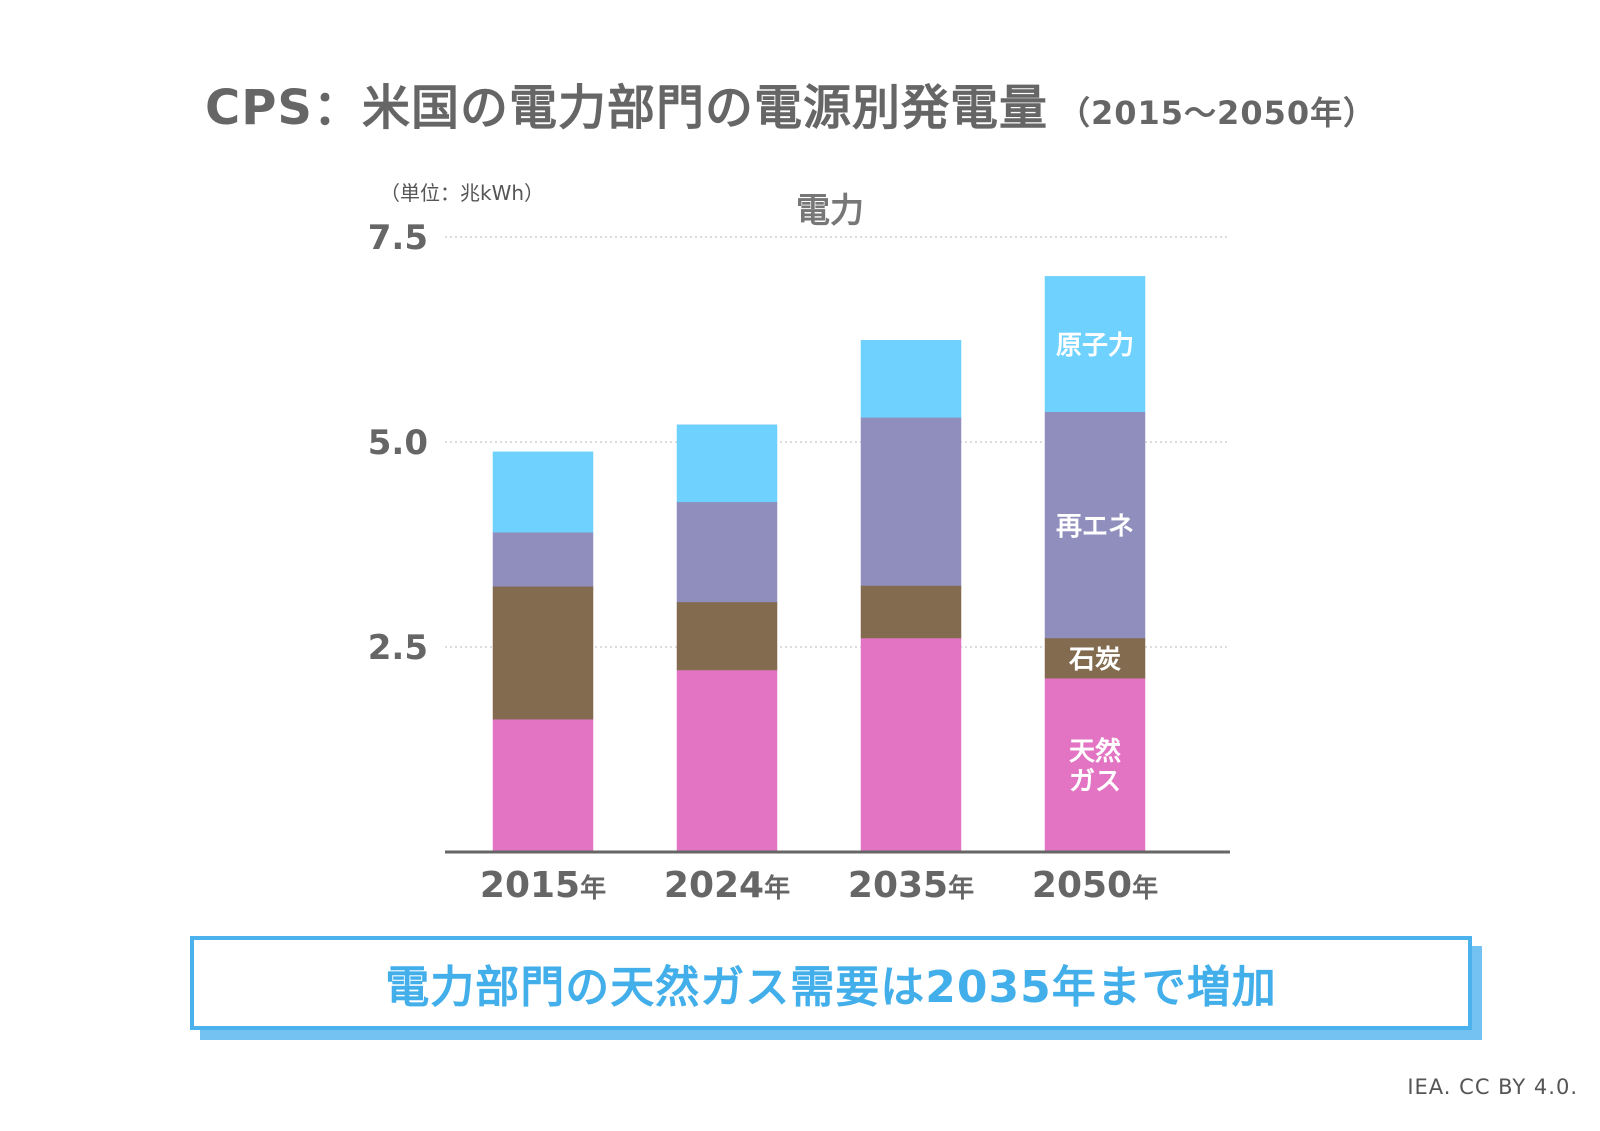 The height and width of the screenshot is (1131, 1600). Describe the element at coordinates (543, 885) in the screenshot. I see `x-tick-label: 2015年` at that location.